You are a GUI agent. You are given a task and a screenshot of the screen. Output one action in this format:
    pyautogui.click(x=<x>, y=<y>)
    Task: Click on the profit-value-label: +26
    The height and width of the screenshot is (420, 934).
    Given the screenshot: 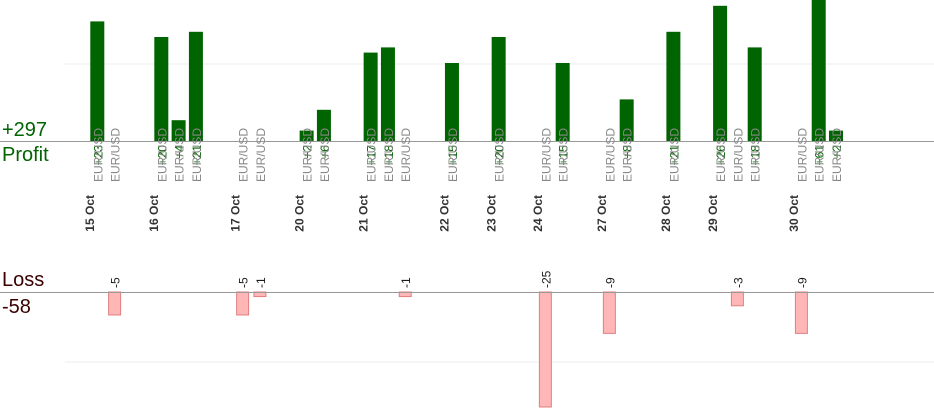 What is the action you would take?
    pyautogui.click(x=721, y=155)
    